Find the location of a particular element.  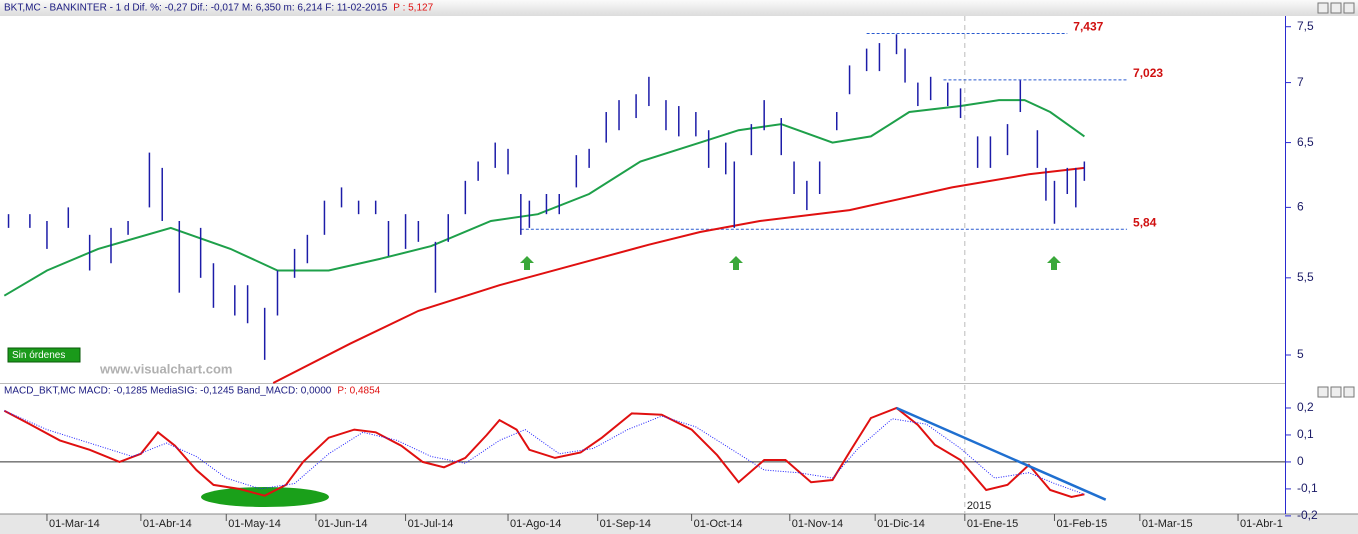

y-tick-label: 5 is located at coordinates (1300, 354).